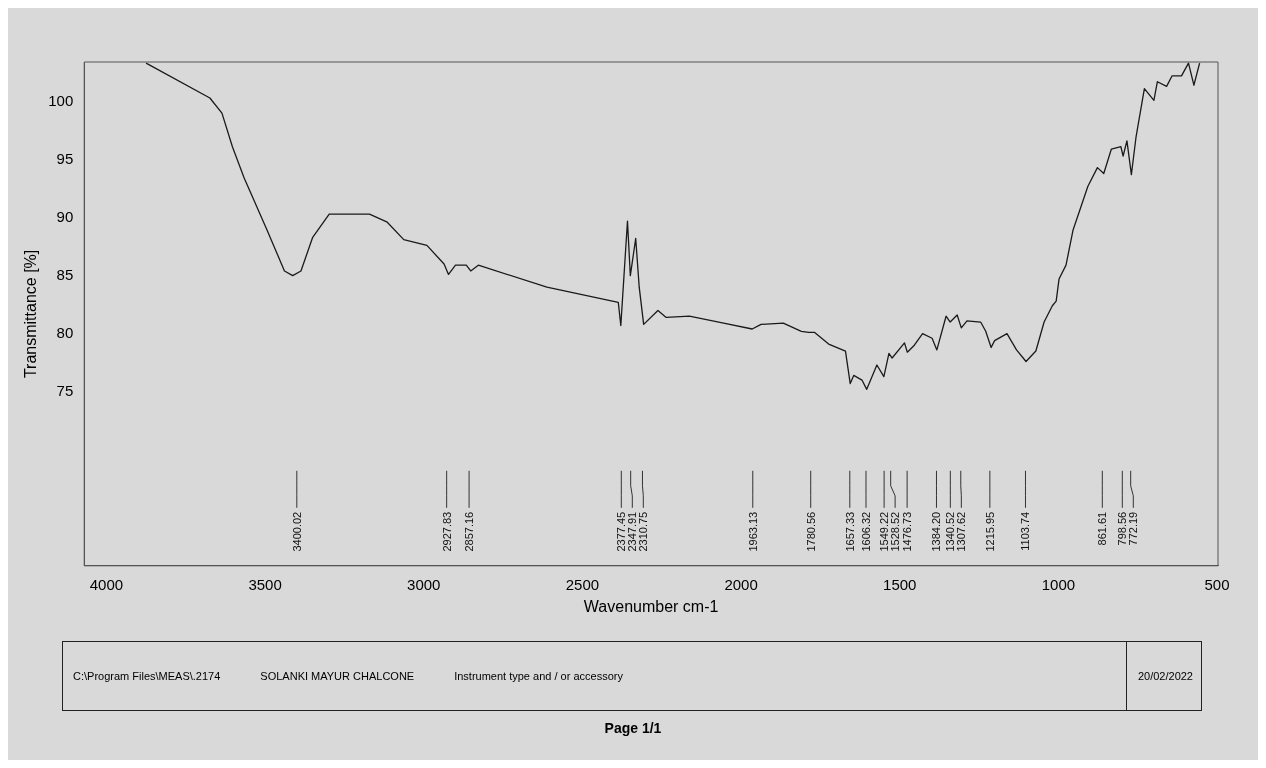  Describe the element at coordinates (907, 531) in the screenshot. I see `ref-line-label: 1476.73` at that location.